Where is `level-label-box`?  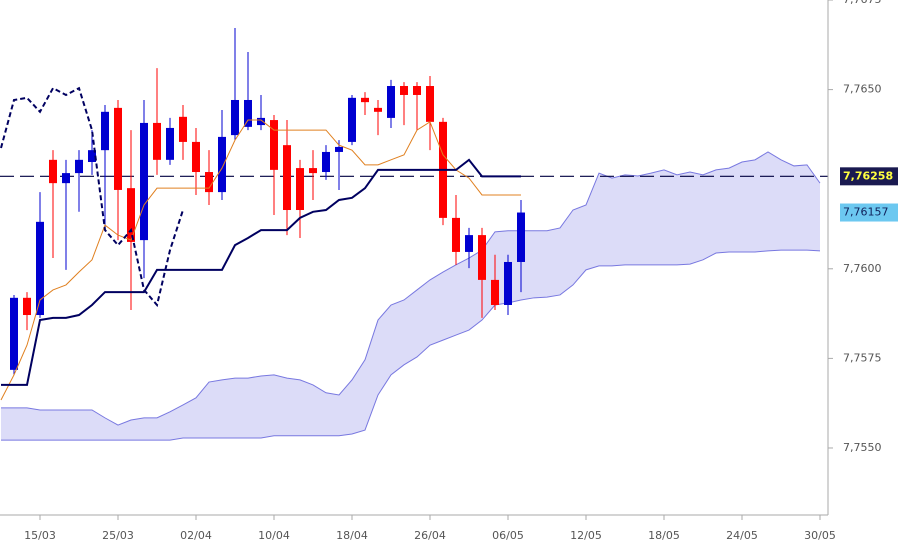 level-label-box is located at coordinates (869, 176).